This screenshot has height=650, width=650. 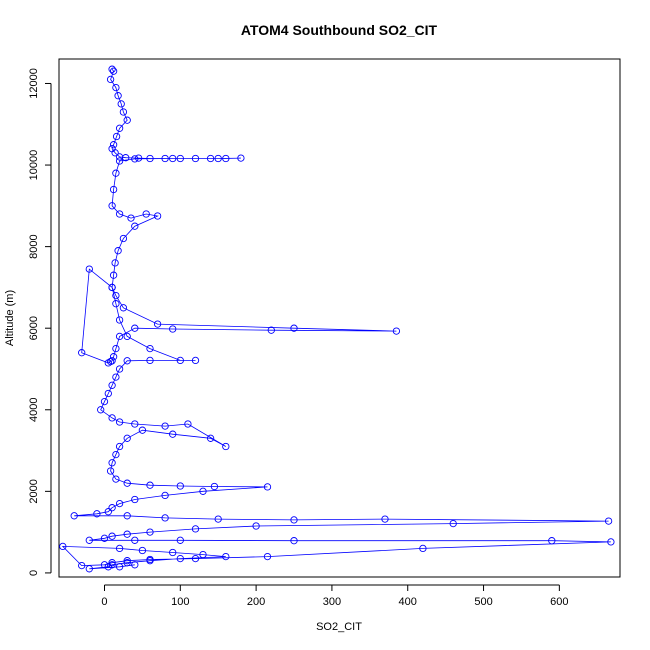 I want to click on y-tick-label: 2000, so click(x=34, y=491).